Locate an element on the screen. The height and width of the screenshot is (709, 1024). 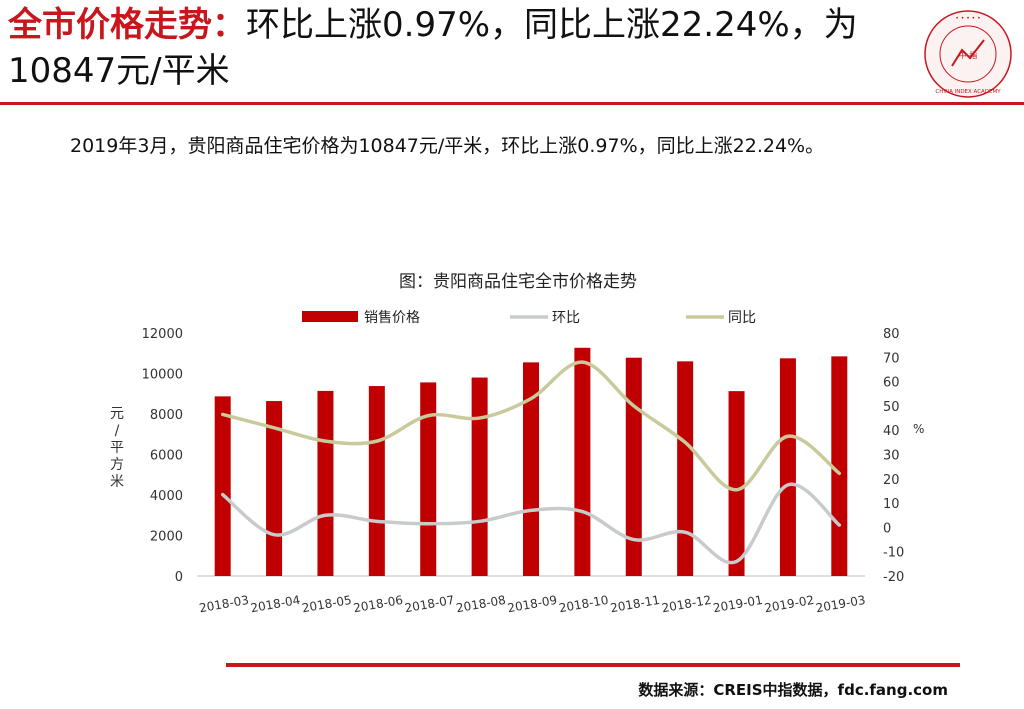
headline: 全市价格走势：环比上涨0.97%，同比上涨22.24%，为10847元/平米 is located at coordinates (458, 48).